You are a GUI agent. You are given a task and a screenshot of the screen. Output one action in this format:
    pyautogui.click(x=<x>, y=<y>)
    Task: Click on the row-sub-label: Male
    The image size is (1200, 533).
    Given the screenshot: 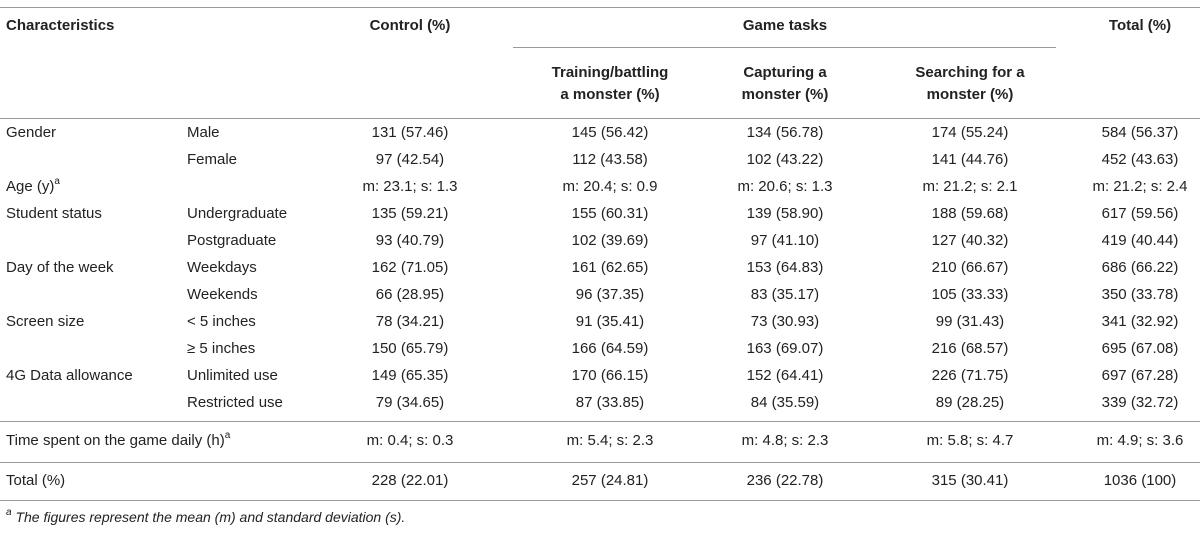 What is the action you would take?
    pyautogui.click(x=203, y=132)
    